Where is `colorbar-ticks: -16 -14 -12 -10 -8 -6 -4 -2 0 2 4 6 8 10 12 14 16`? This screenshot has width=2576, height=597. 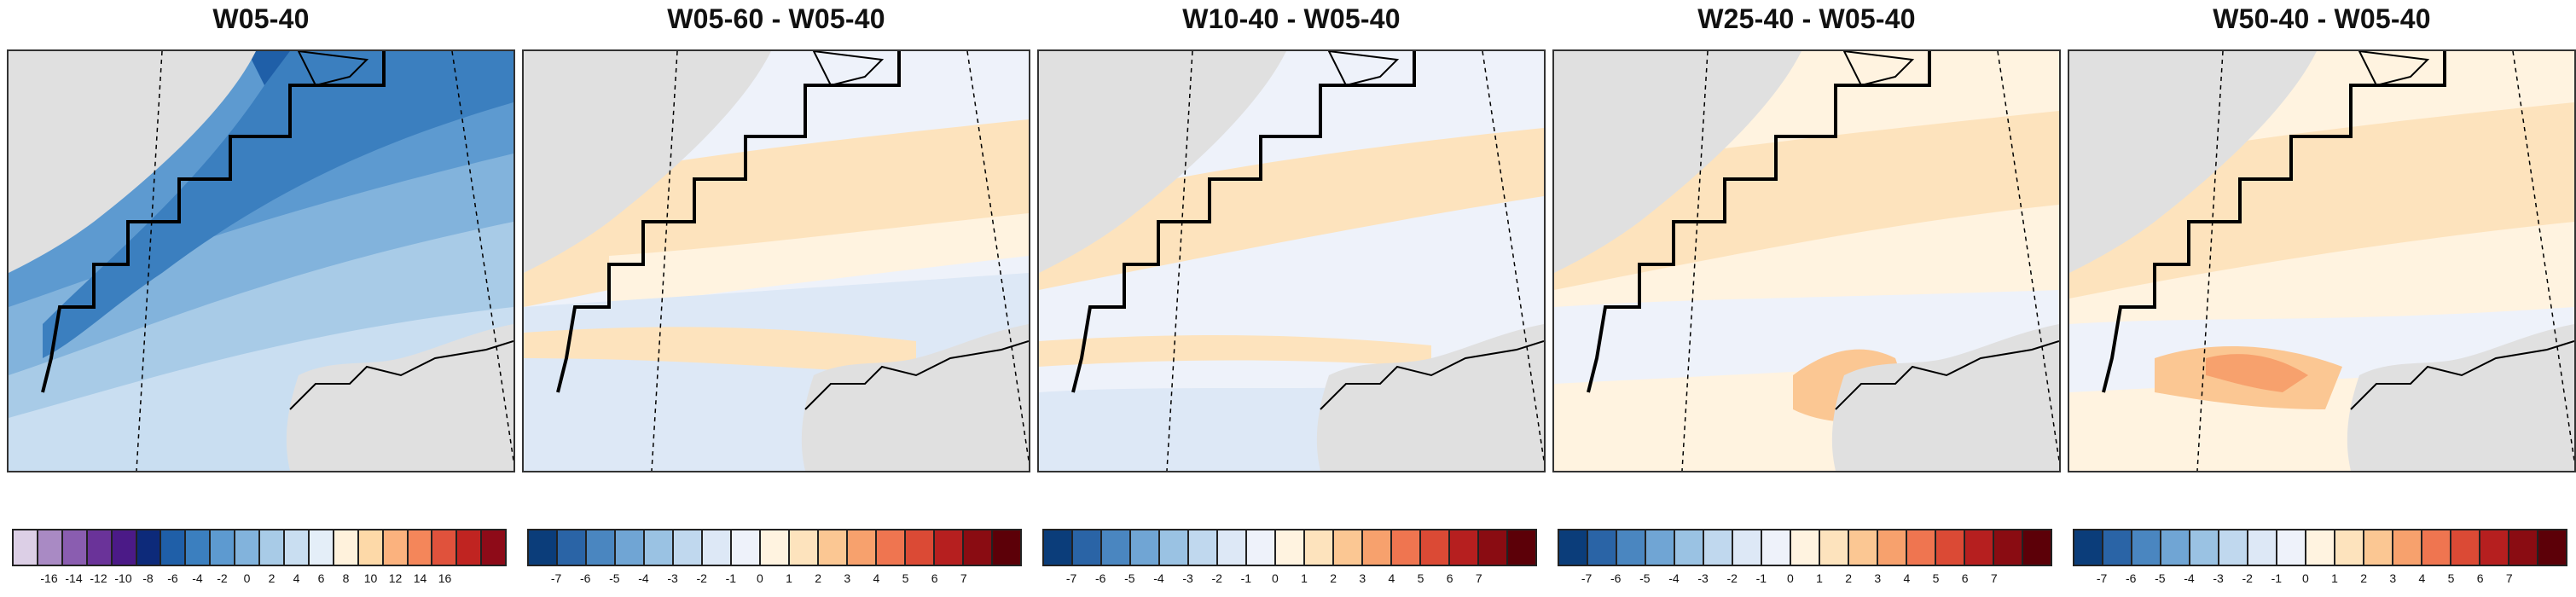 colorbar-ticks: -16 -14 -12 -10 -8 -6 -4 -2 0 2 4 6 8 10 12 14 16 is located at coordinates (259, 581).